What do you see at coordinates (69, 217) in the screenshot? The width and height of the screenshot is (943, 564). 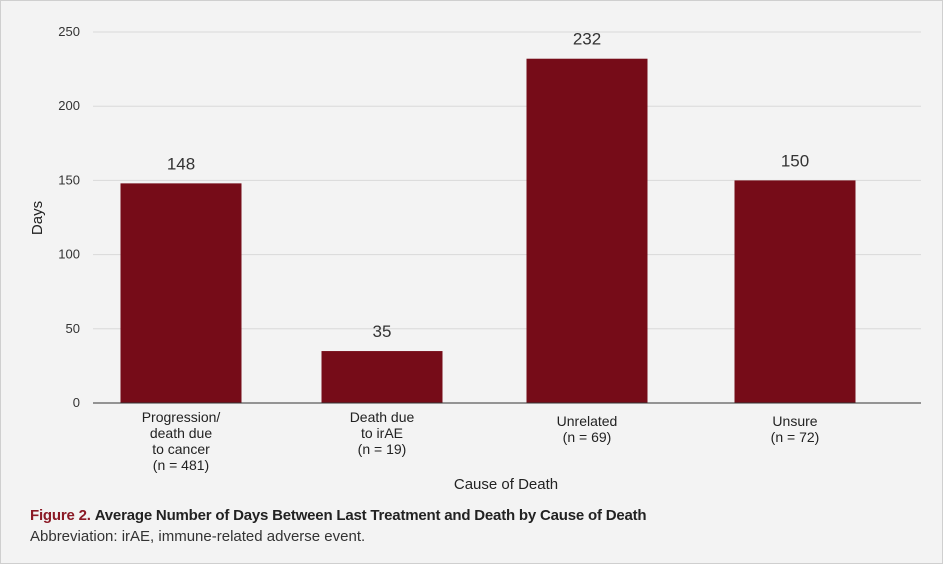 I see `y-axis-ticks: 0 50 100 150 200 250` at bounding box center [69, 217].